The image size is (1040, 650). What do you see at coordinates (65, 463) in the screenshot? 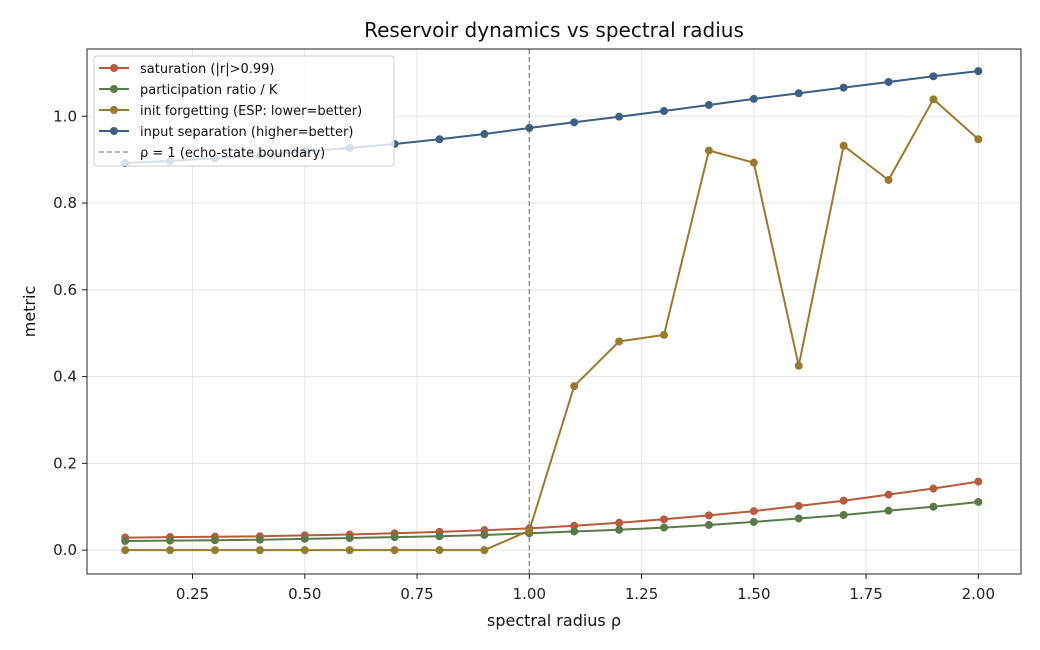
I see `y-tick-label: 0.2` at bounding box center [65, 463].